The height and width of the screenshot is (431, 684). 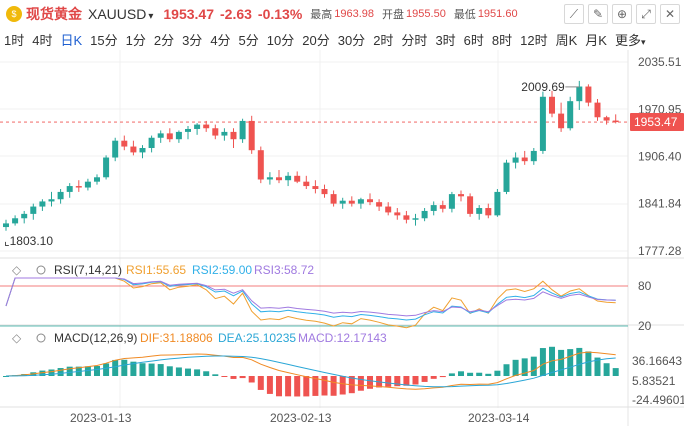 What do you see at coordinates (301, 418) in the screenshot?
I see `date-axis-label: 2023-02-13` at bounding box center [301, 418].